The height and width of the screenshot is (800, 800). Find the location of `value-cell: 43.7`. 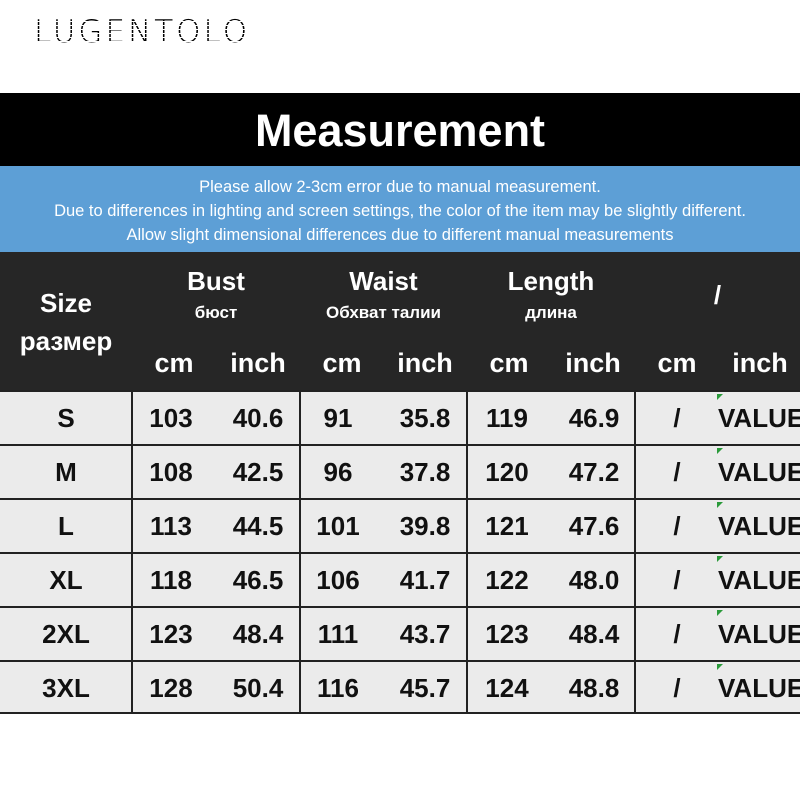

value-cell: 43.7 is located at coordinates (425, 634).